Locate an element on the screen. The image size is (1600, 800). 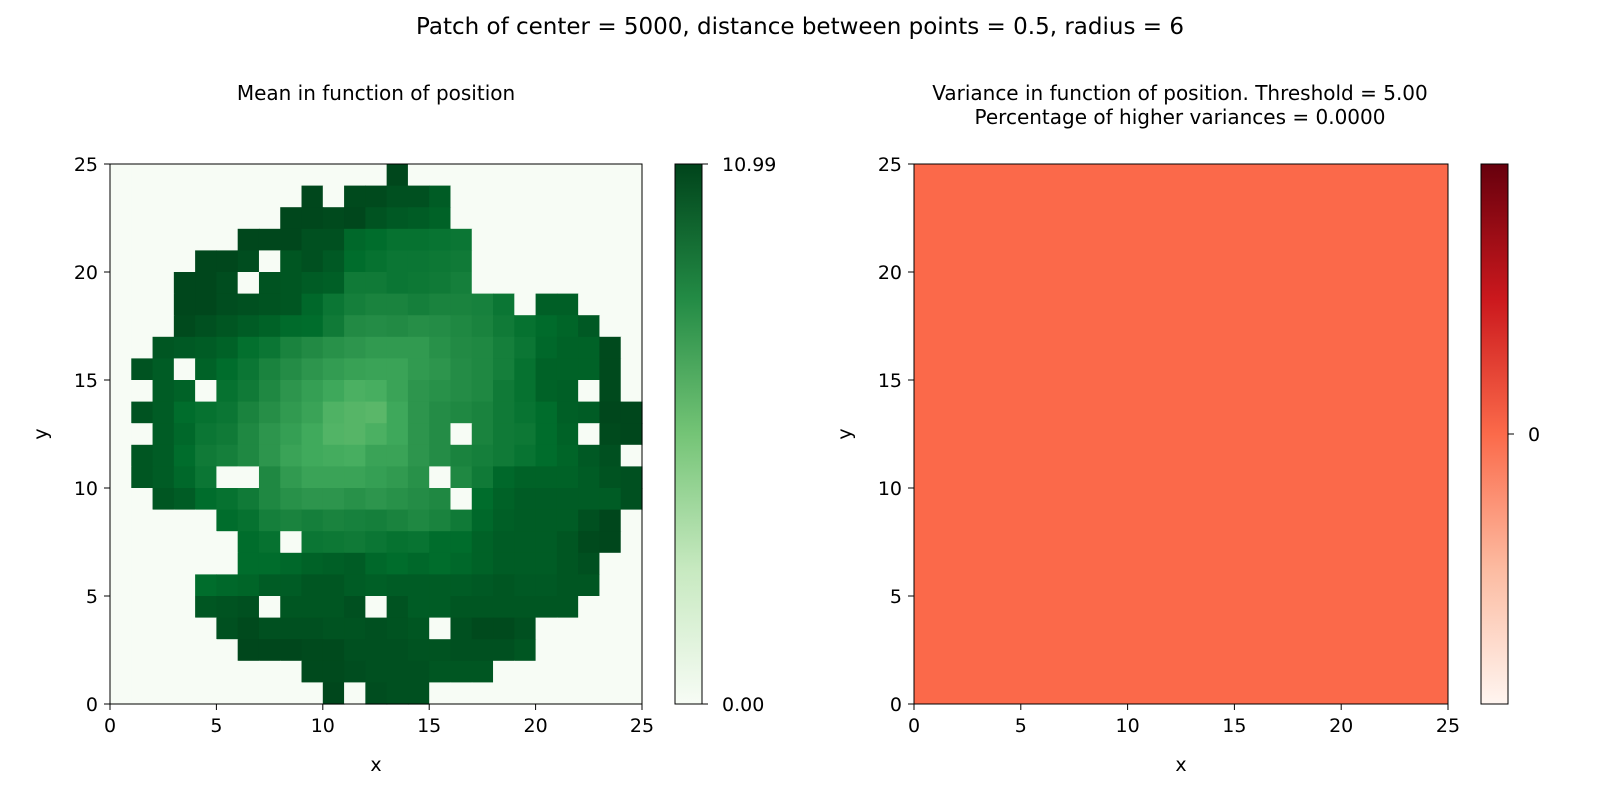
variance-y-tick-label: 15 is located at coordinates (890, 381).